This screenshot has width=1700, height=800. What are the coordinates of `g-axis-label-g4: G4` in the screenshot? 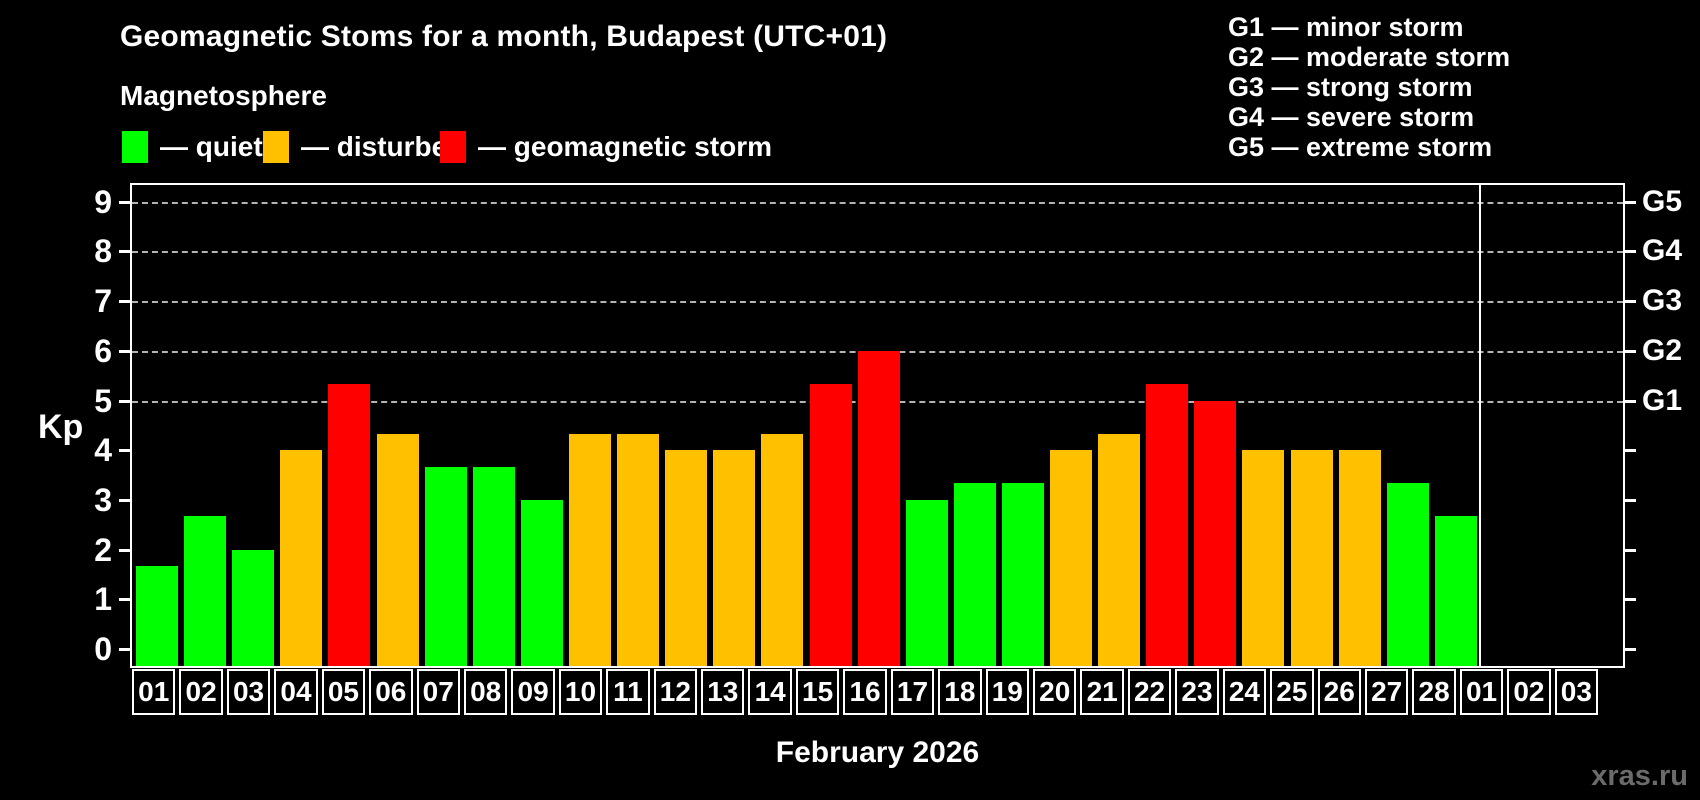 It's located at (1662, 251).